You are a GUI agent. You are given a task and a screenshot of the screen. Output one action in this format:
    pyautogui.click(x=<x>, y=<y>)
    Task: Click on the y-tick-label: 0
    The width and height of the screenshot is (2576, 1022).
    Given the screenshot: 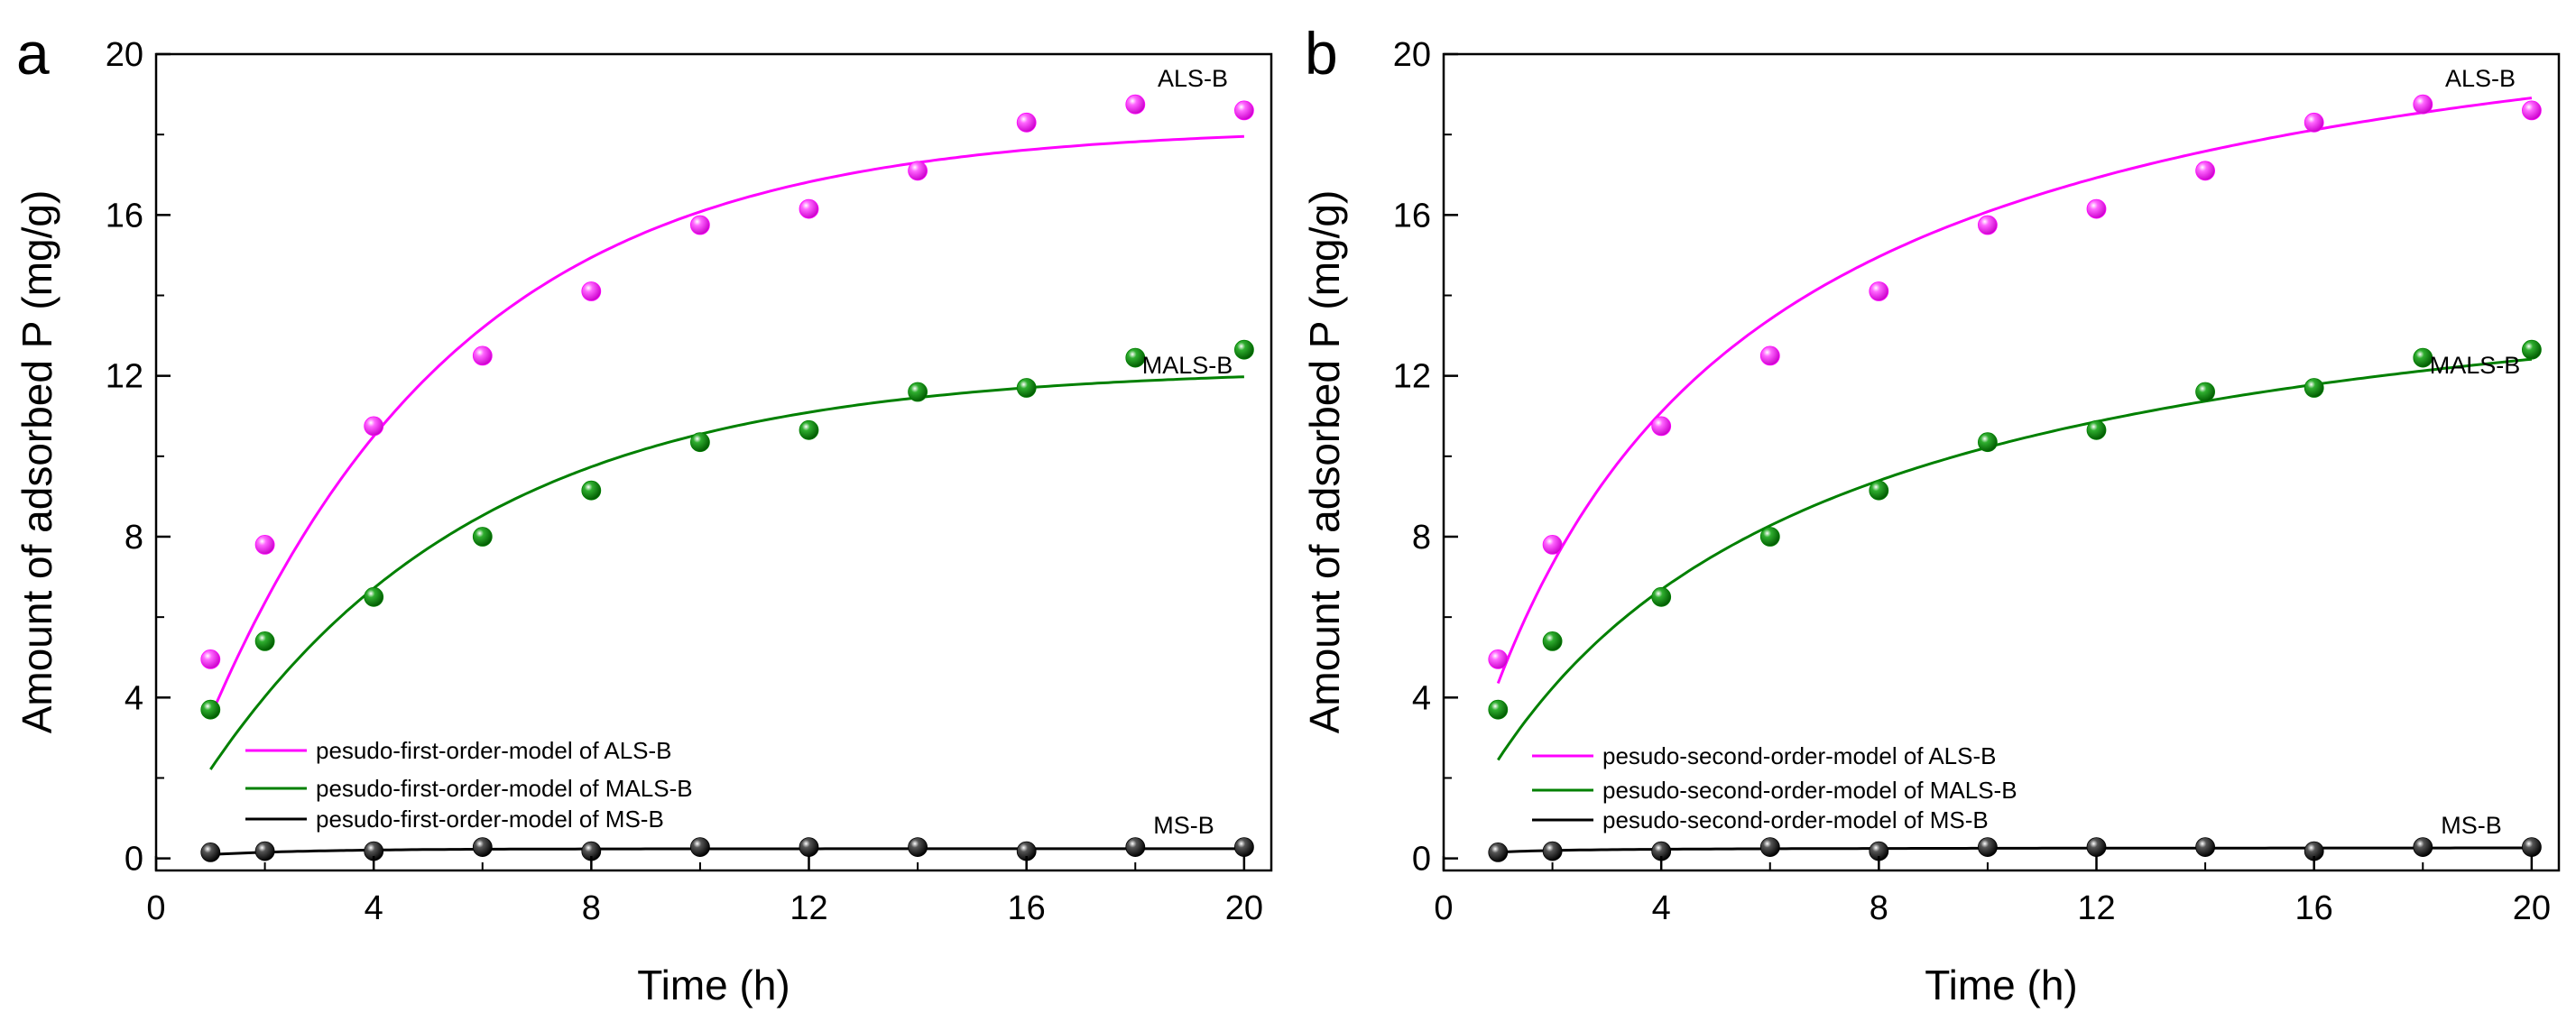 What is the action you would take?
    pyautogui.click(x=1421, y=860)
    